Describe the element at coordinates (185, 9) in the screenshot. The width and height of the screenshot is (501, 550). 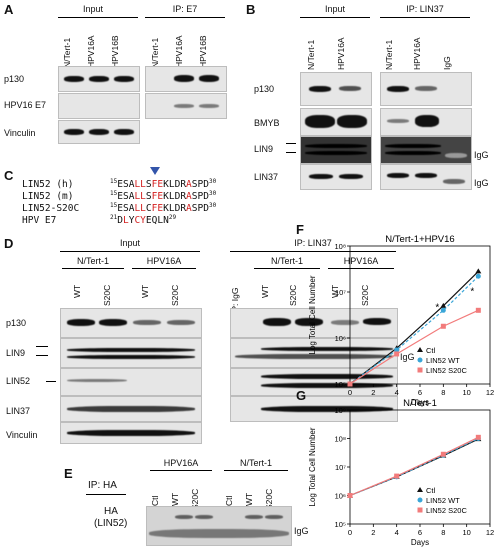
I see `panel-a-ip-header: IP: E7` at that location.